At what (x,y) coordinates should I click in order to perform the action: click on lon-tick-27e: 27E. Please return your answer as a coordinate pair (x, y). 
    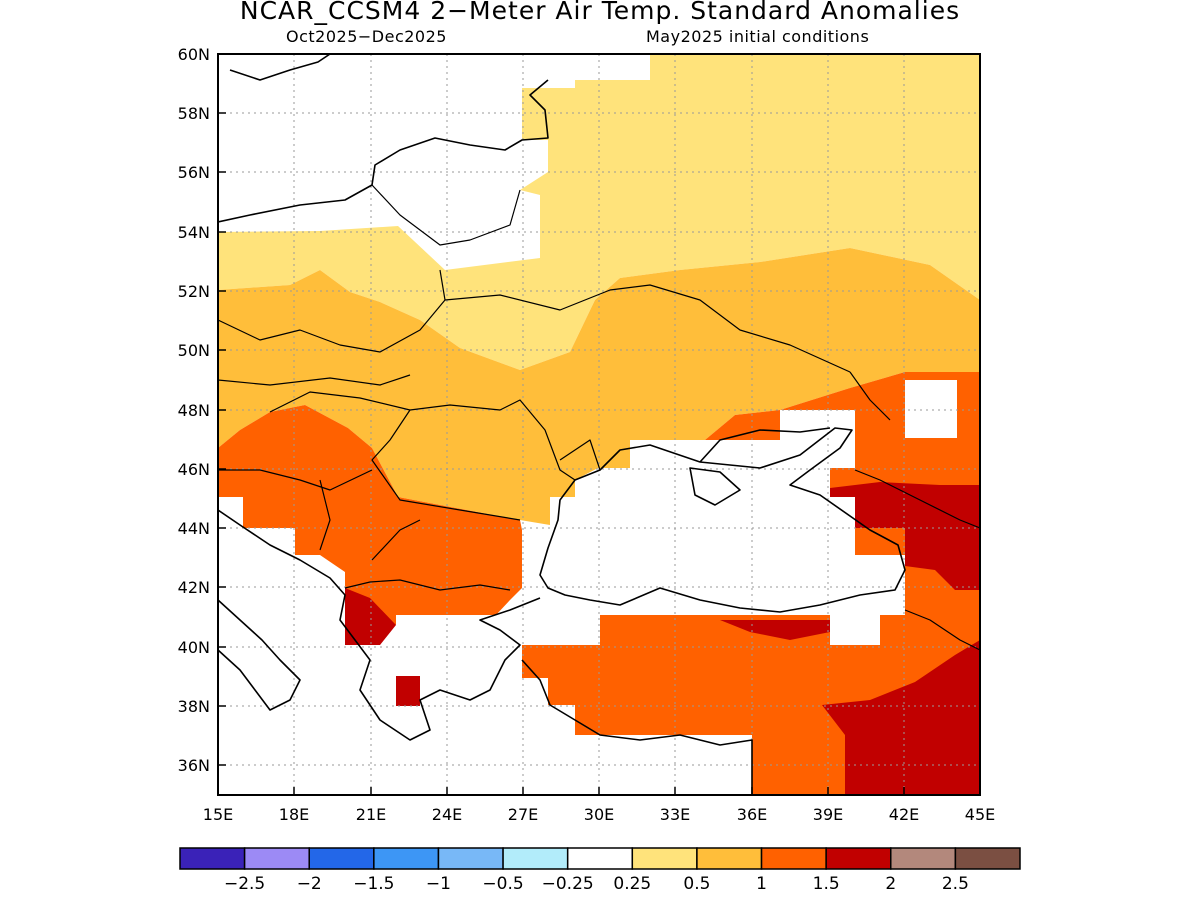
    Looking at the image, I should click on (523, 814).